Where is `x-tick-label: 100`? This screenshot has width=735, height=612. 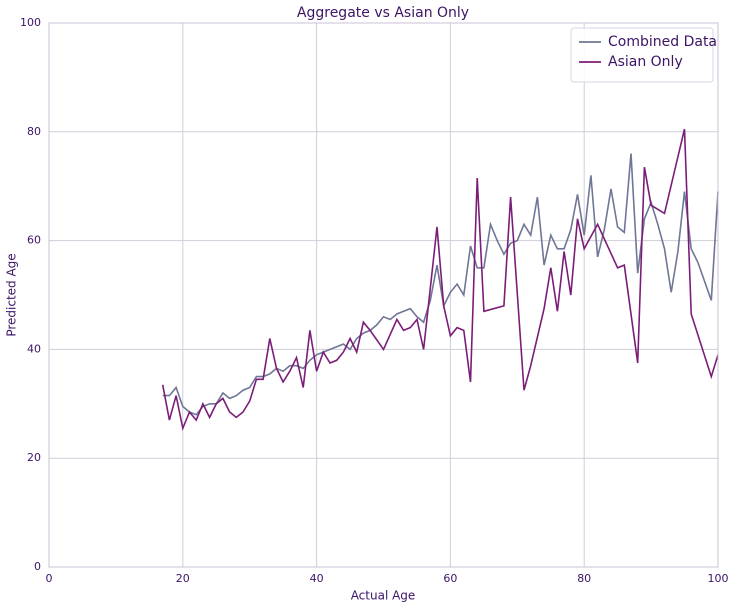
x-tick-label: 100 is located at coordinates (718, 578).